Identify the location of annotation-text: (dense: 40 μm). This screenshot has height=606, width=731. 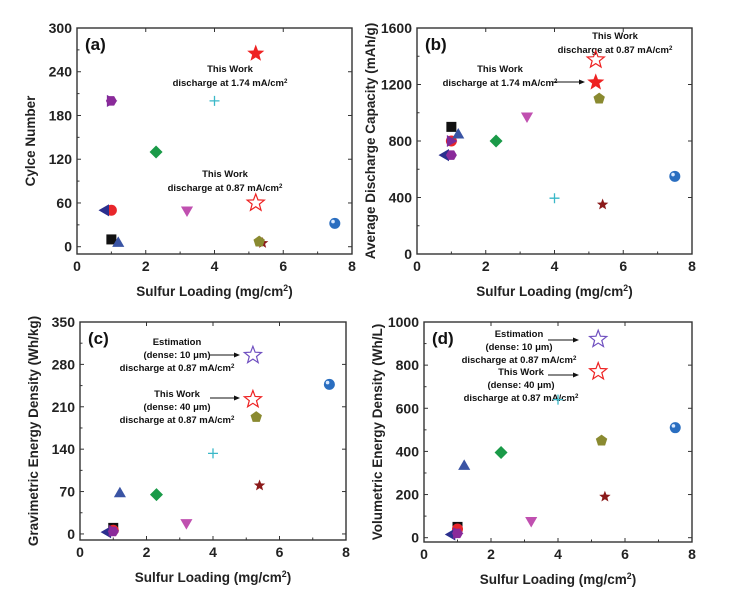
(520, 385).